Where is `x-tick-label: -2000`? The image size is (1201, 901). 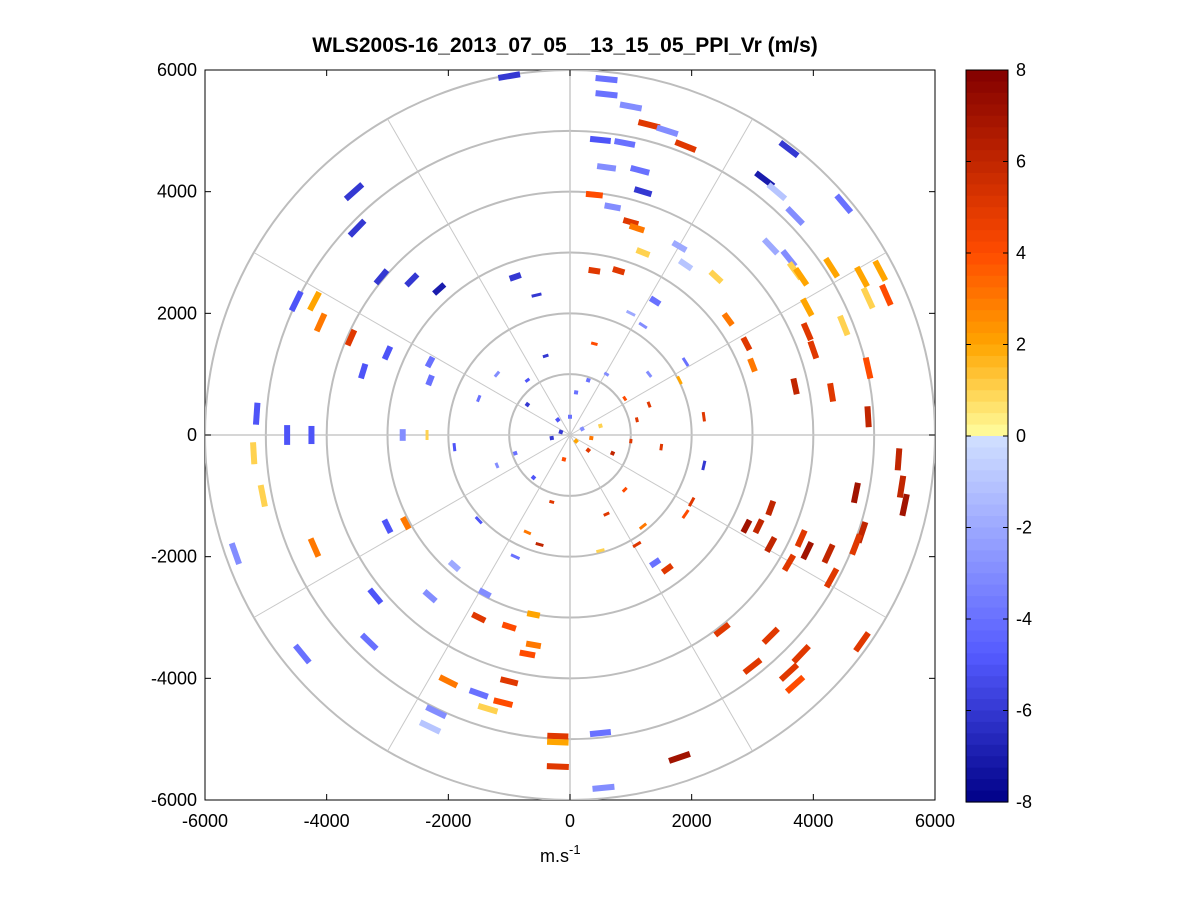 x-tick-label: -2000 is located at coordinates (448, 821).